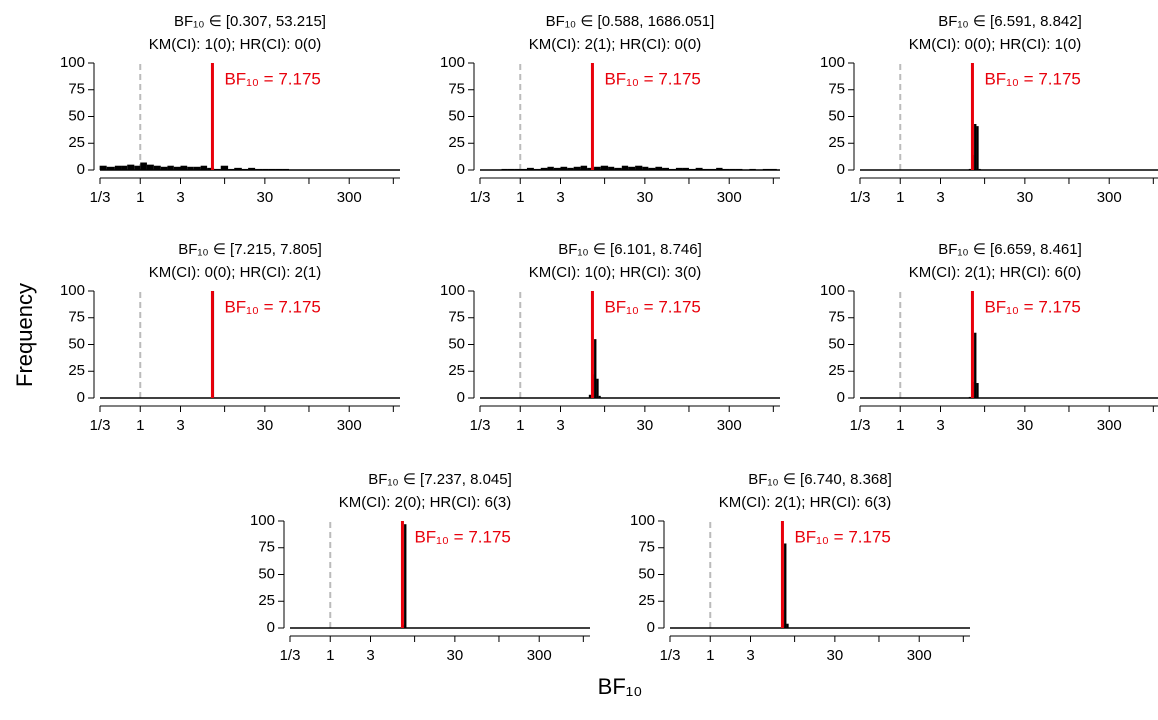 The image size is (1158, 720). I want to click on panel-title: BF₁₀ ∈ [7.237, 8.045], so click(440, 479).